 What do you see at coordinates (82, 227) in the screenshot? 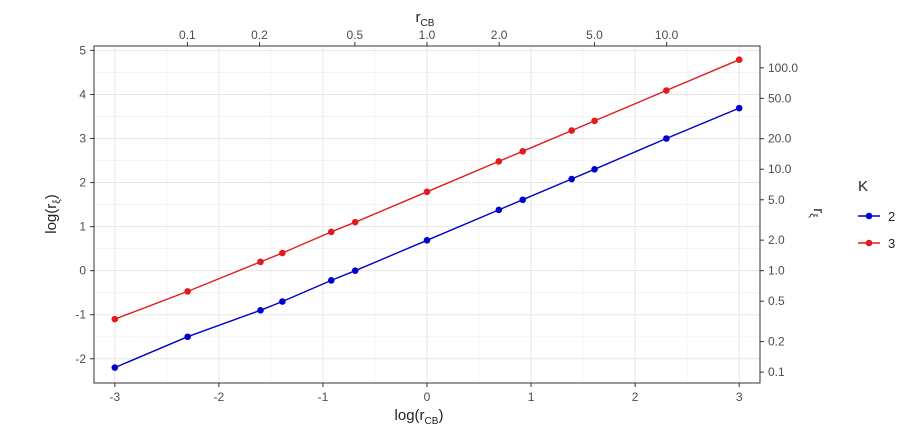
I see `y-tick-label: 1` at bounding box center [82, 227].